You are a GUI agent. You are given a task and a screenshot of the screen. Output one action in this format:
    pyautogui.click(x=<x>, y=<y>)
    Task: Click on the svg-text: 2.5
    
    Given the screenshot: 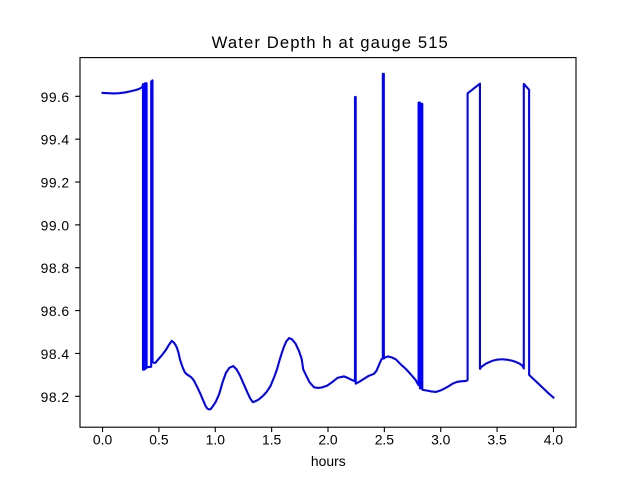 What is the action you would take?
    pyautogui.click(x=385, y=440)
    